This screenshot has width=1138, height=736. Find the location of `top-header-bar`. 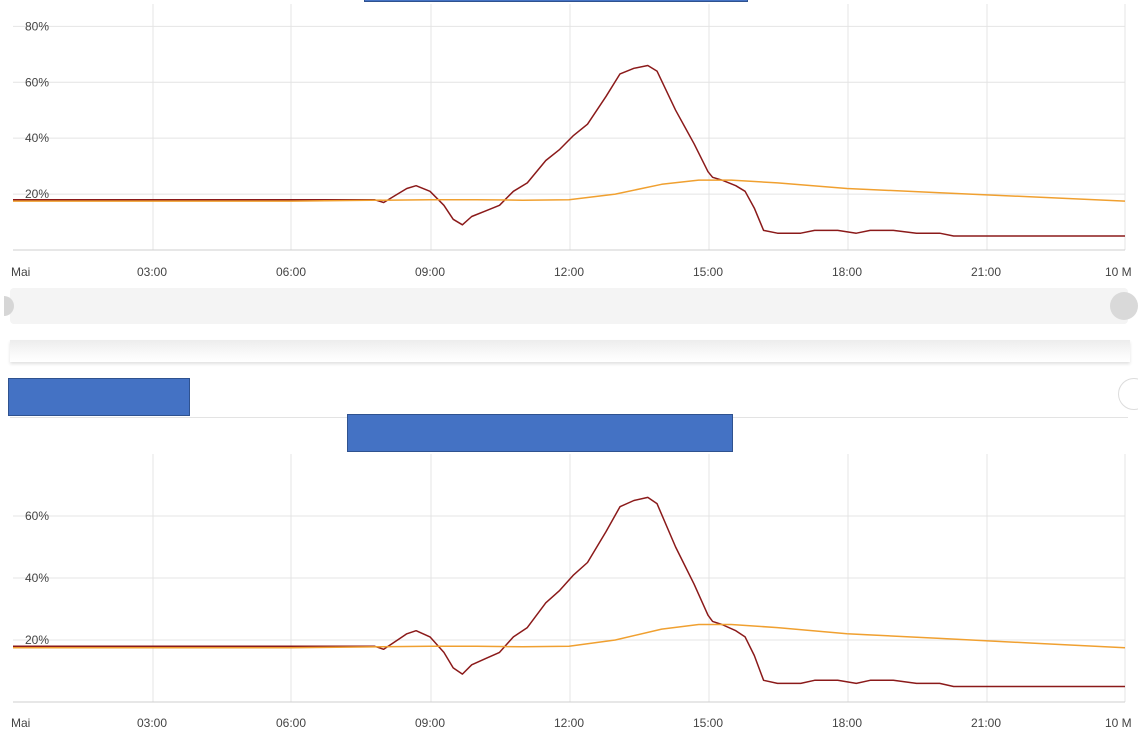

top-header-bar is located at coordinates (556, 1).